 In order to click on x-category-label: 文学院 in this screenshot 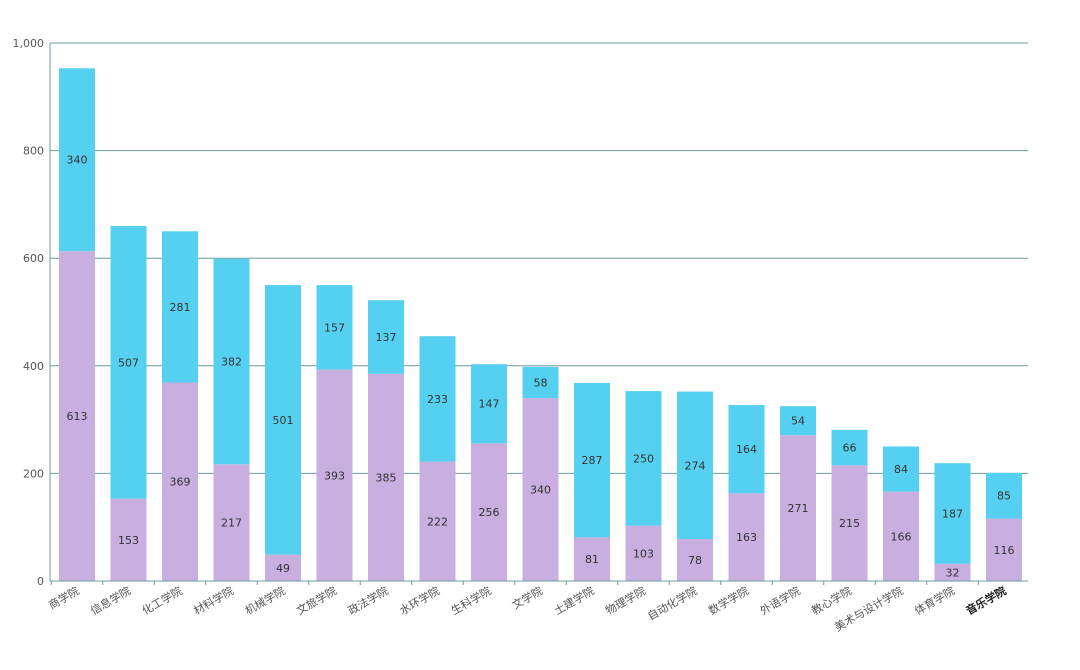, I will do `click(527, 597)`.